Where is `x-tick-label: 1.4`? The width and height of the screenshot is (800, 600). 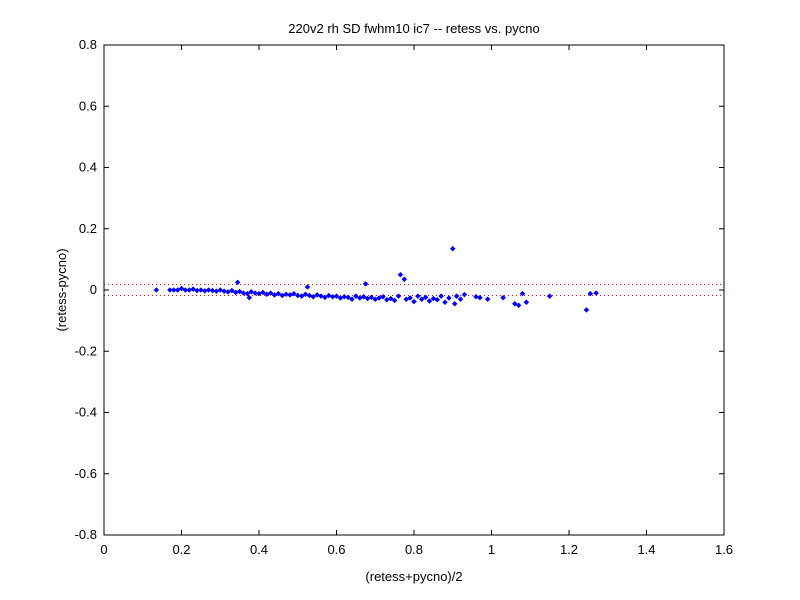
x-tick-label: 1.4 is located at coordinates (646, 549).